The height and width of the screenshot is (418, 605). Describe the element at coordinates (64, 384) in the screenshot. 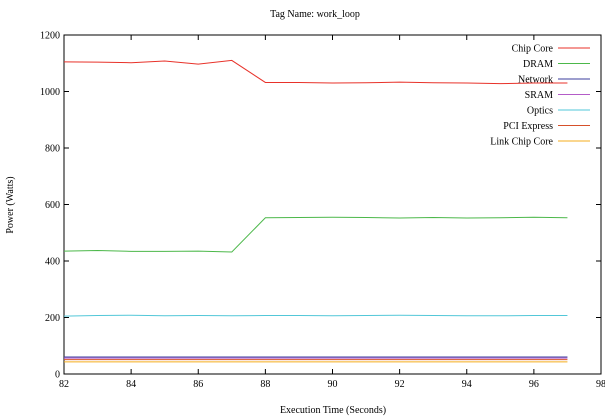

I see `x-tick-label: 82` at that location.